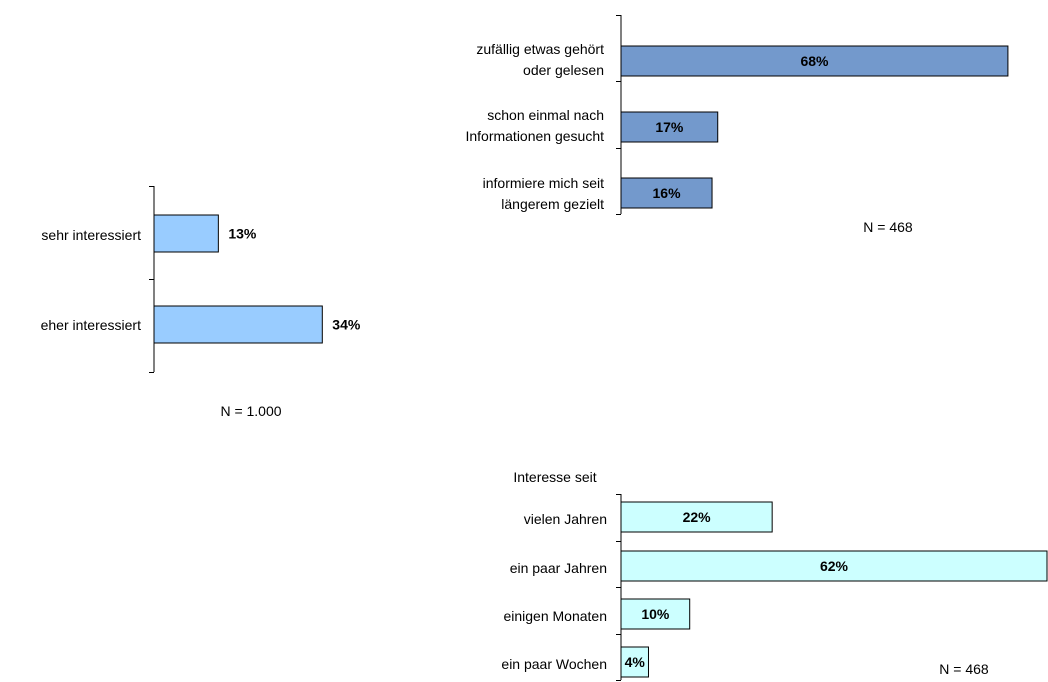 Image resolution: width=1048 pixels, height=682 pixels. Describe the element at coordinates (534, 136) in the screenshot. I see `category-label: Informationen gesucht` at that location.